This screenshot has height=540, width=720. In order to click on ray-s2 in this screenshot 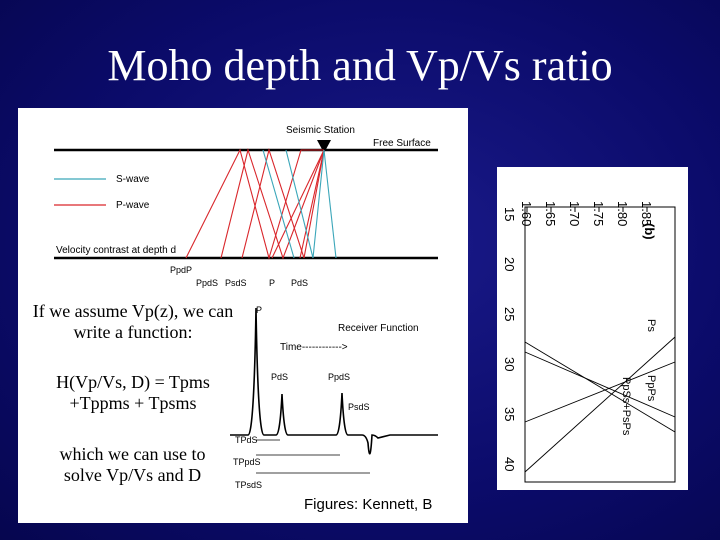, I will do `click(278, 204)`.